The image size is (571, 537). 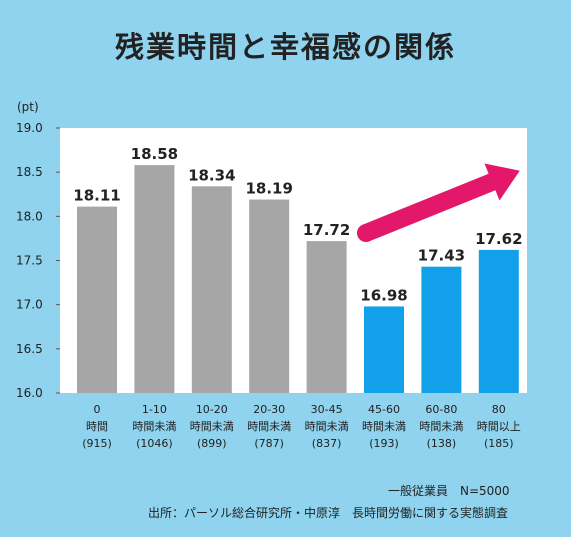 I want to click on x-category-label: (787), so click(x=269, y=443).